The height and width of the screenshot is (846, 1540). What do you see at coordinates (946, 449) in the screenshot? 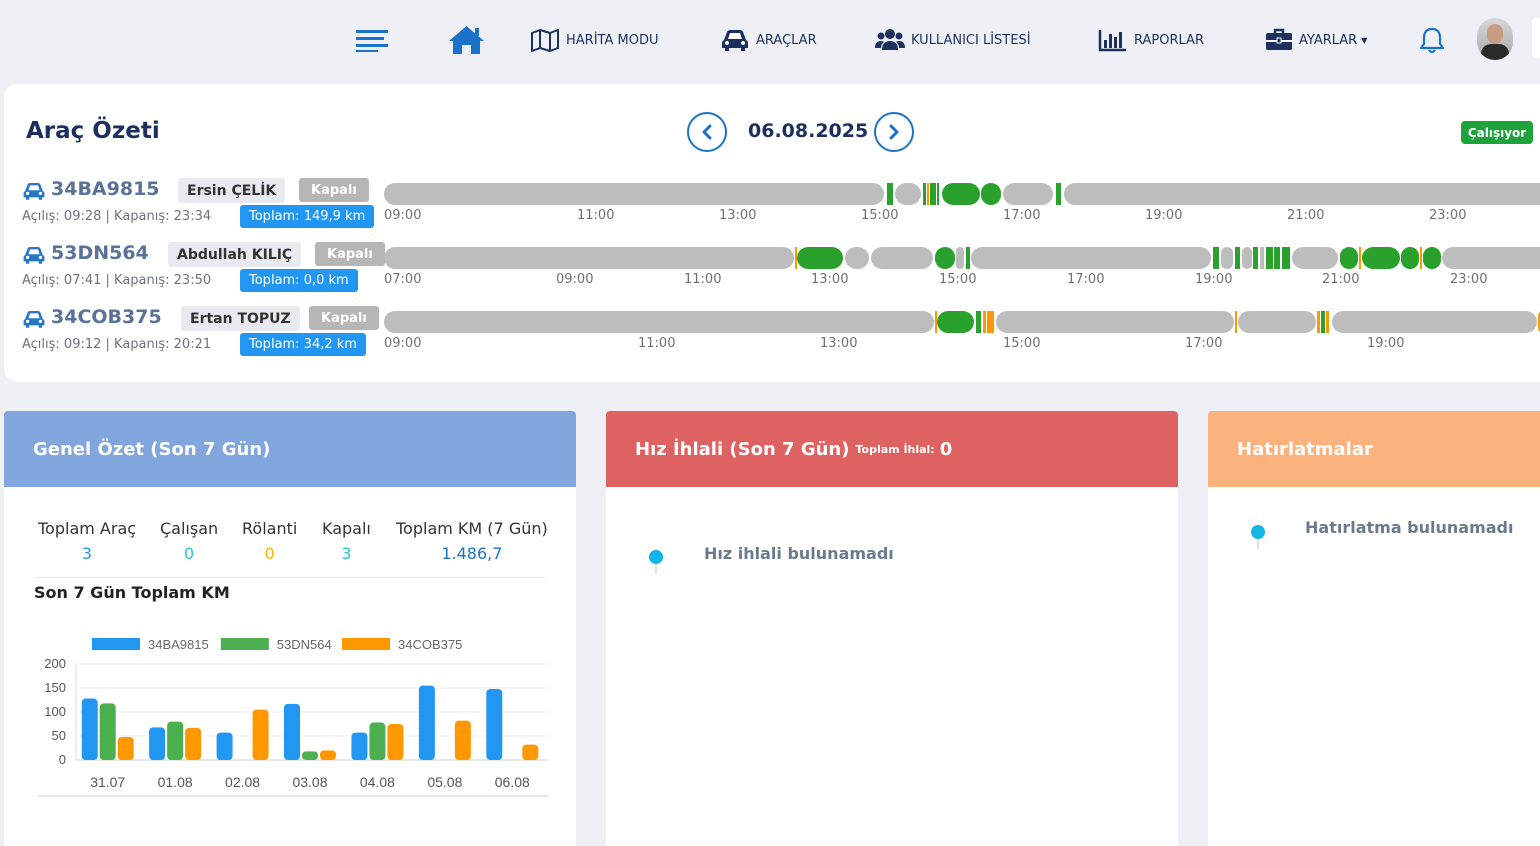
I see `total-violation-value: 0` at bounding box center [946, 449].